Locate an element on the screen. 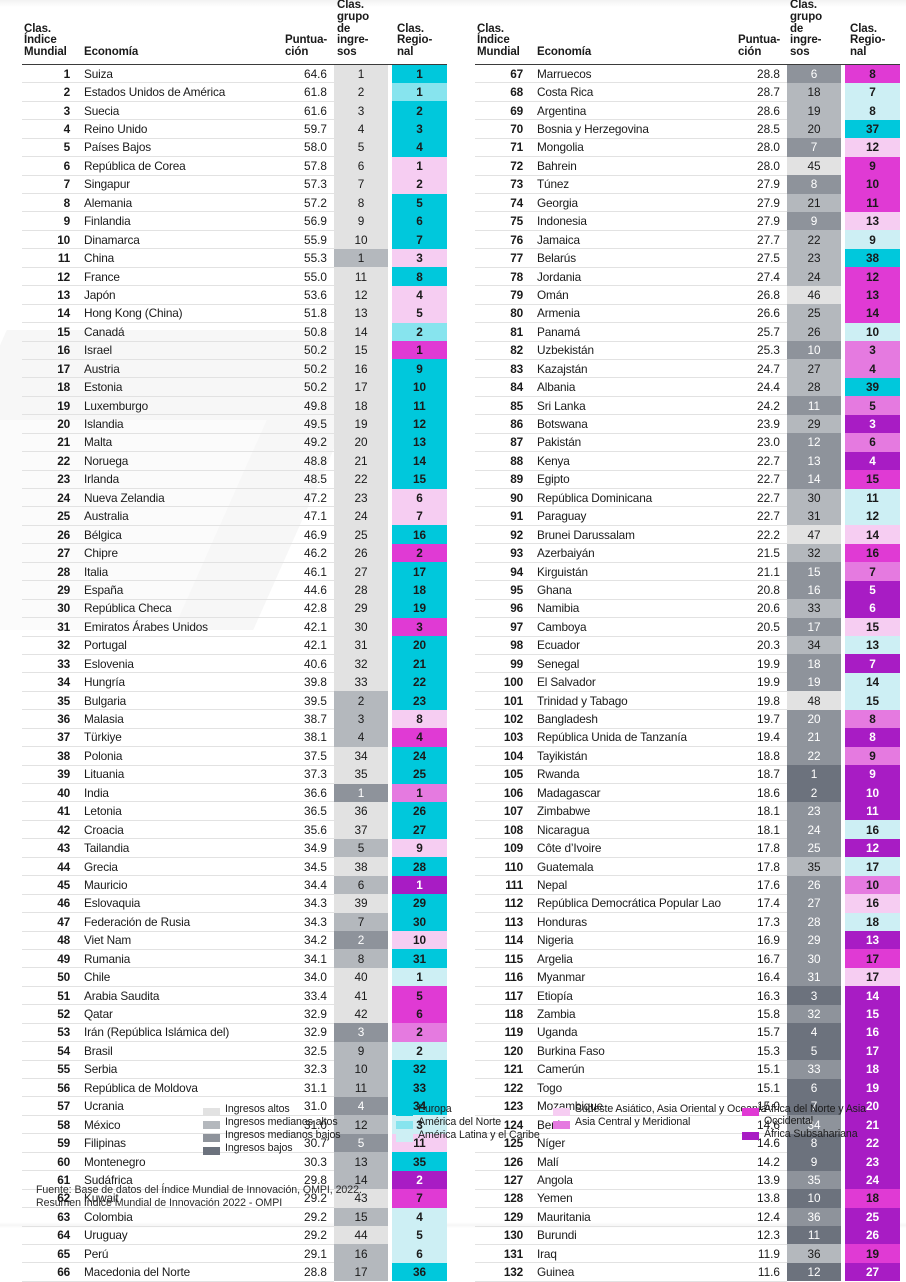 The width and height of the screenshot is (906, 1282). cell-economy: Dinamarca is located at coordinates (180, 240).